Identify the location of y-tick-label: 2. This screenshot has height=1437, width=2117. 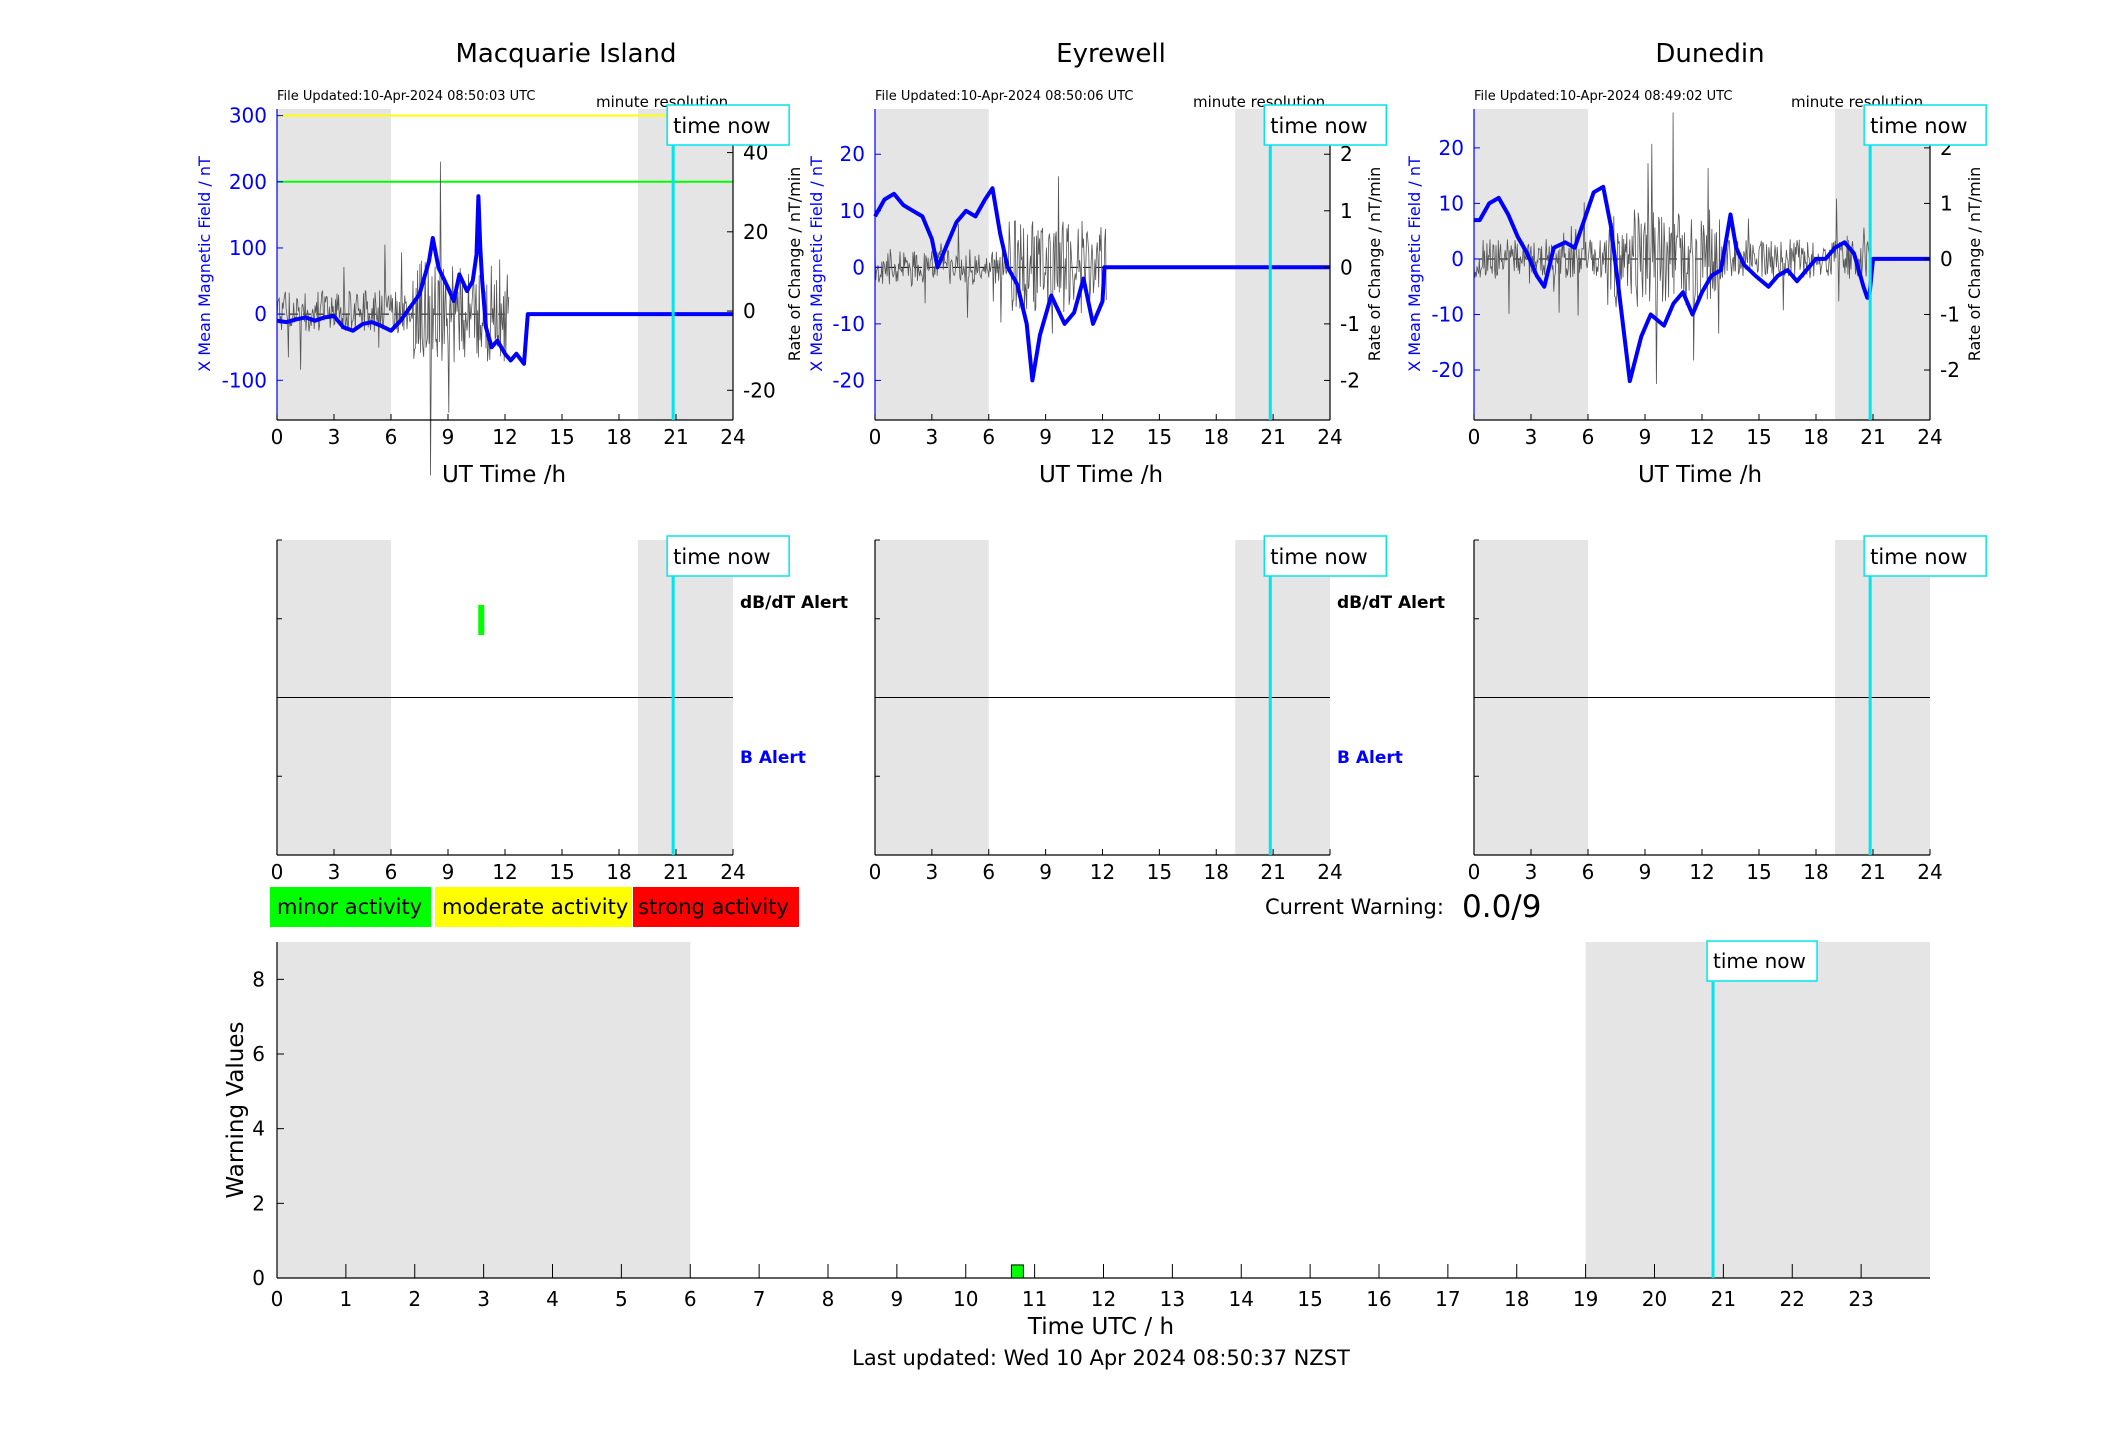
(258, 1203).